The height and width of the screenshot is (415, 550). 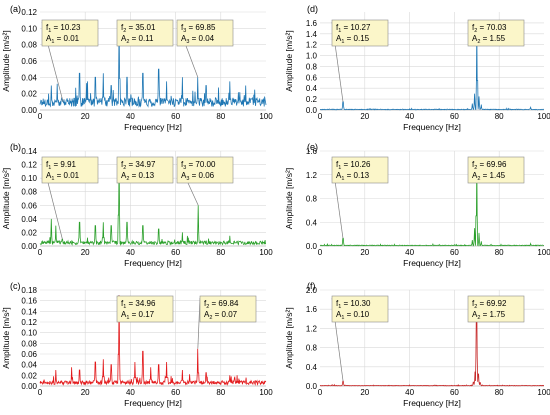 What do you see at coordinates (353, 28) in the screenshot?
I see `annotation-frequency: f1 = 10.27` at bounding box center [353, 28].